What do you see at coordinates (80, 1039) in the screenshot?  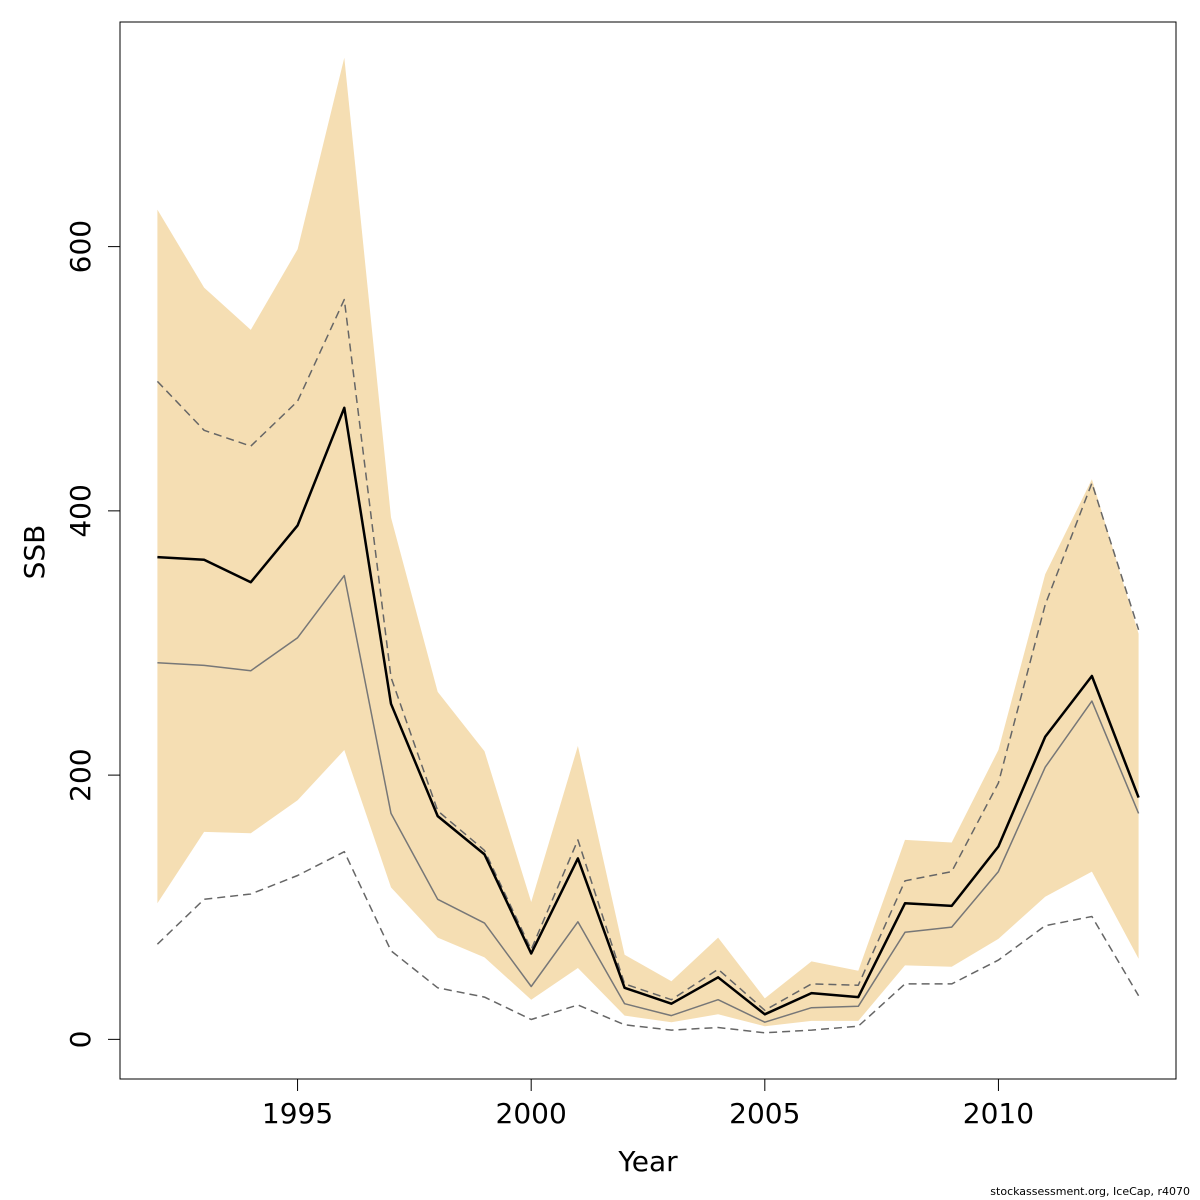 I see `y-tick-label: 0` at bounding box center [80, 1039].